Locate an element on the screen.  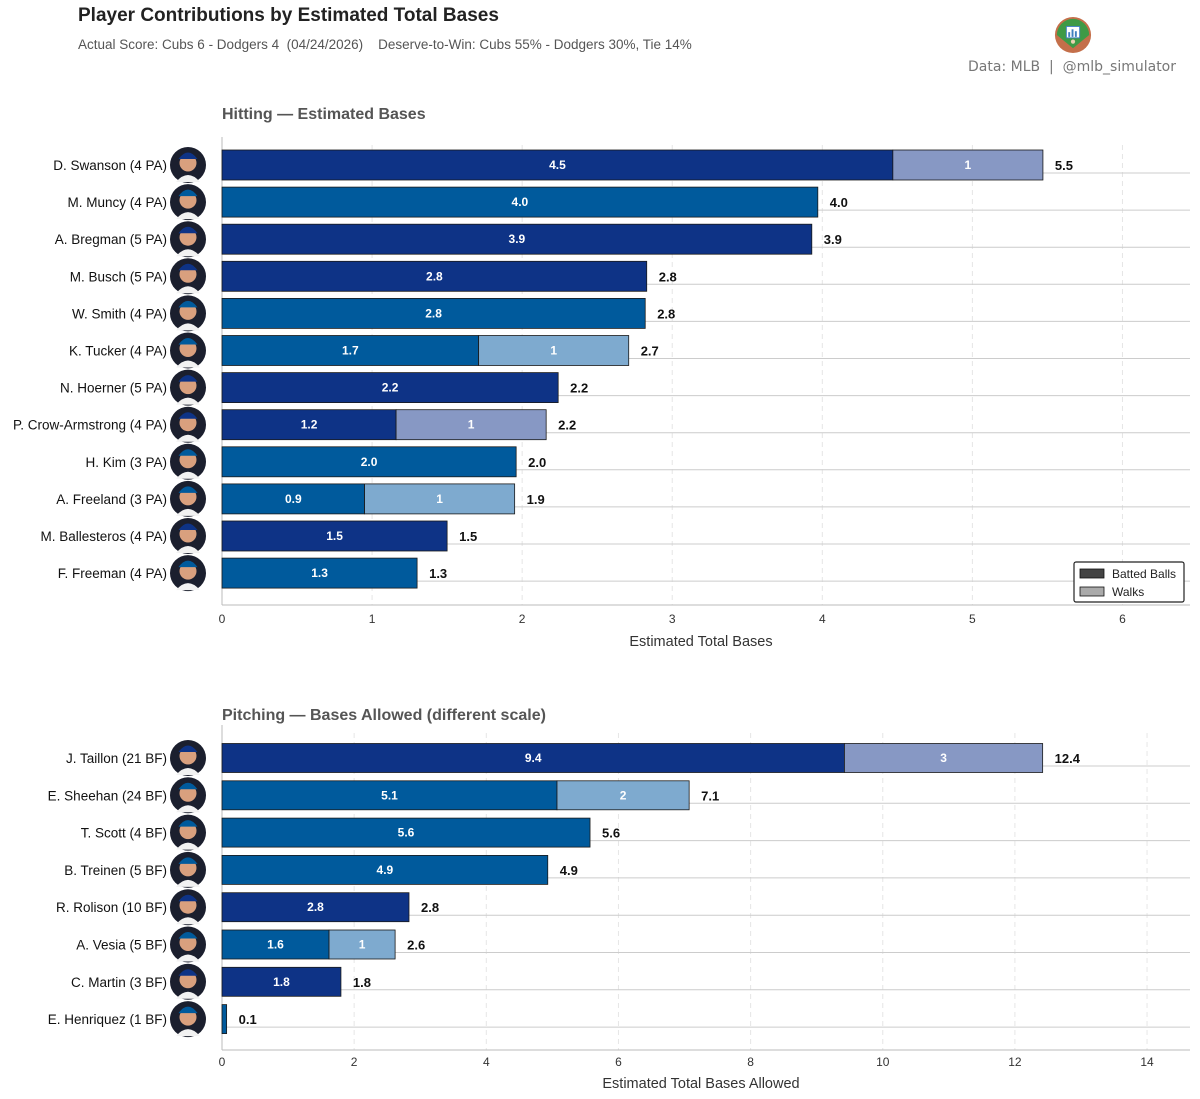
bar-value-label: 9.4 is located at coordinates (533, 758).